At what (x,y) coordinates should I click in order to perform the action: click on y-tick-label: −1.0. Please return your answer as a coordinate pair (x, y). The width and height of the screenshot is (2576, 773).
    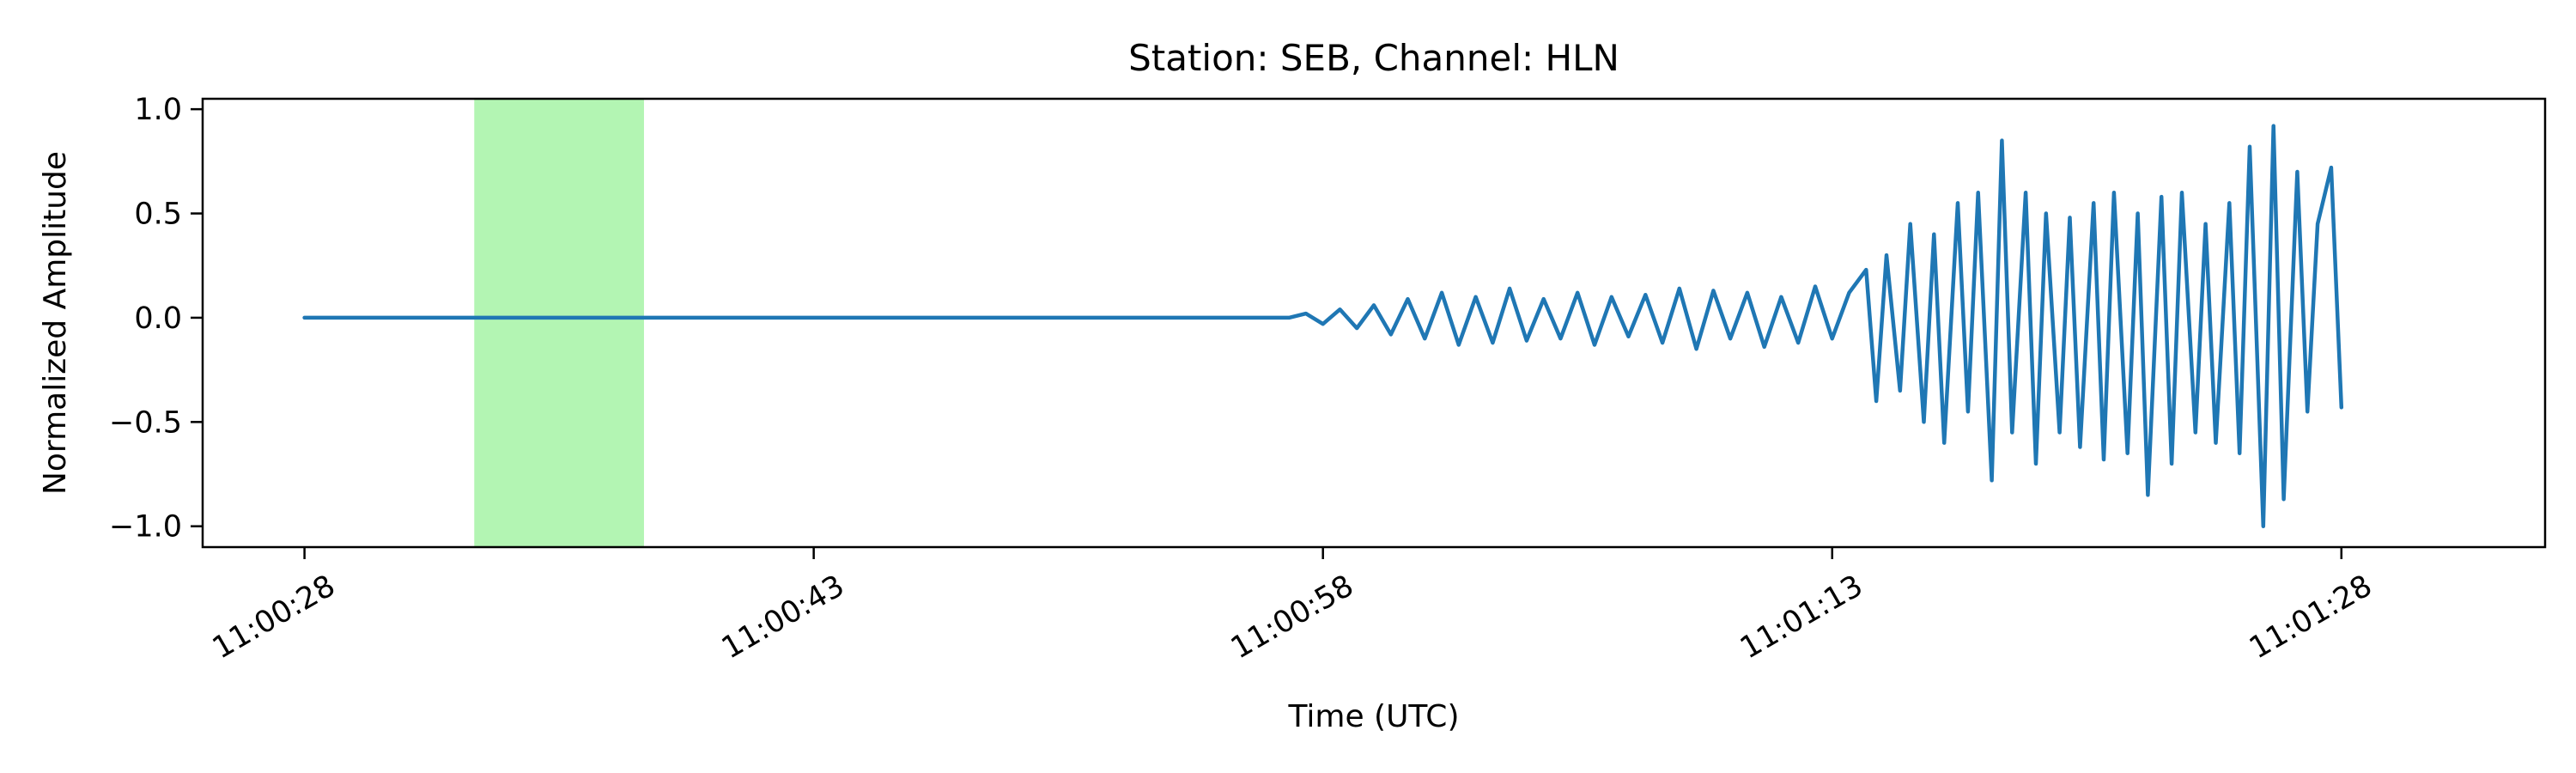
    Looking at the image, I should click on (145, 527).